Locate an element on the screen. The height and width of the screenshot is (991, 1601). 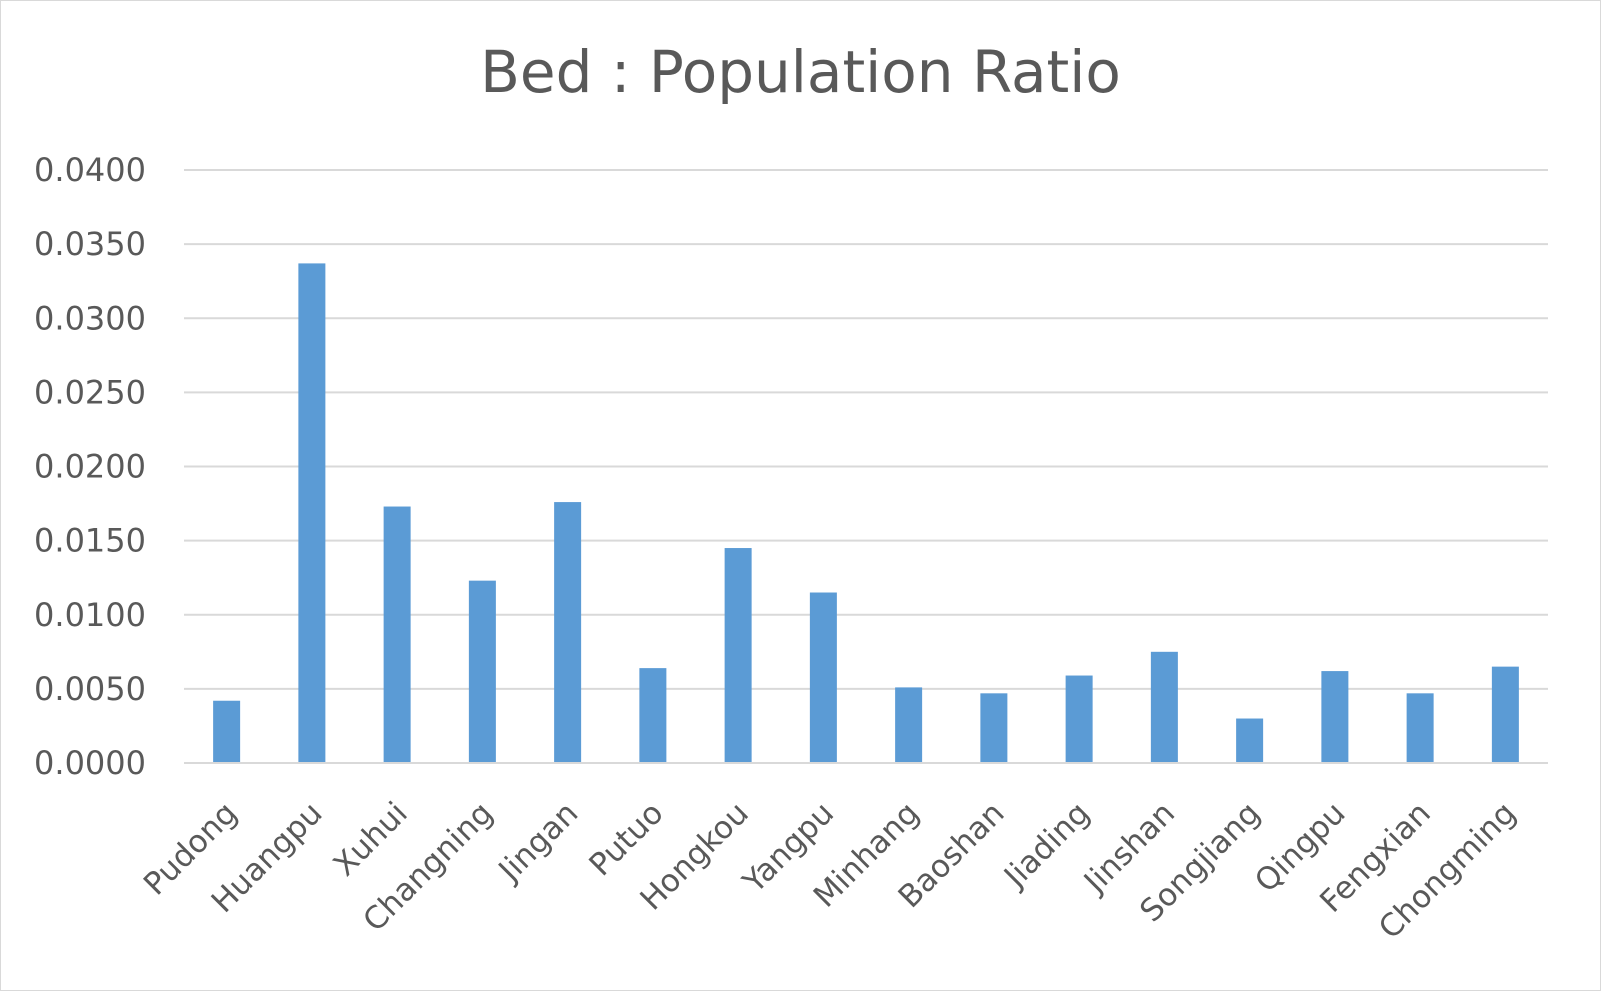
y-tick-label: 0.0050 is located at coordinates (90, 689).